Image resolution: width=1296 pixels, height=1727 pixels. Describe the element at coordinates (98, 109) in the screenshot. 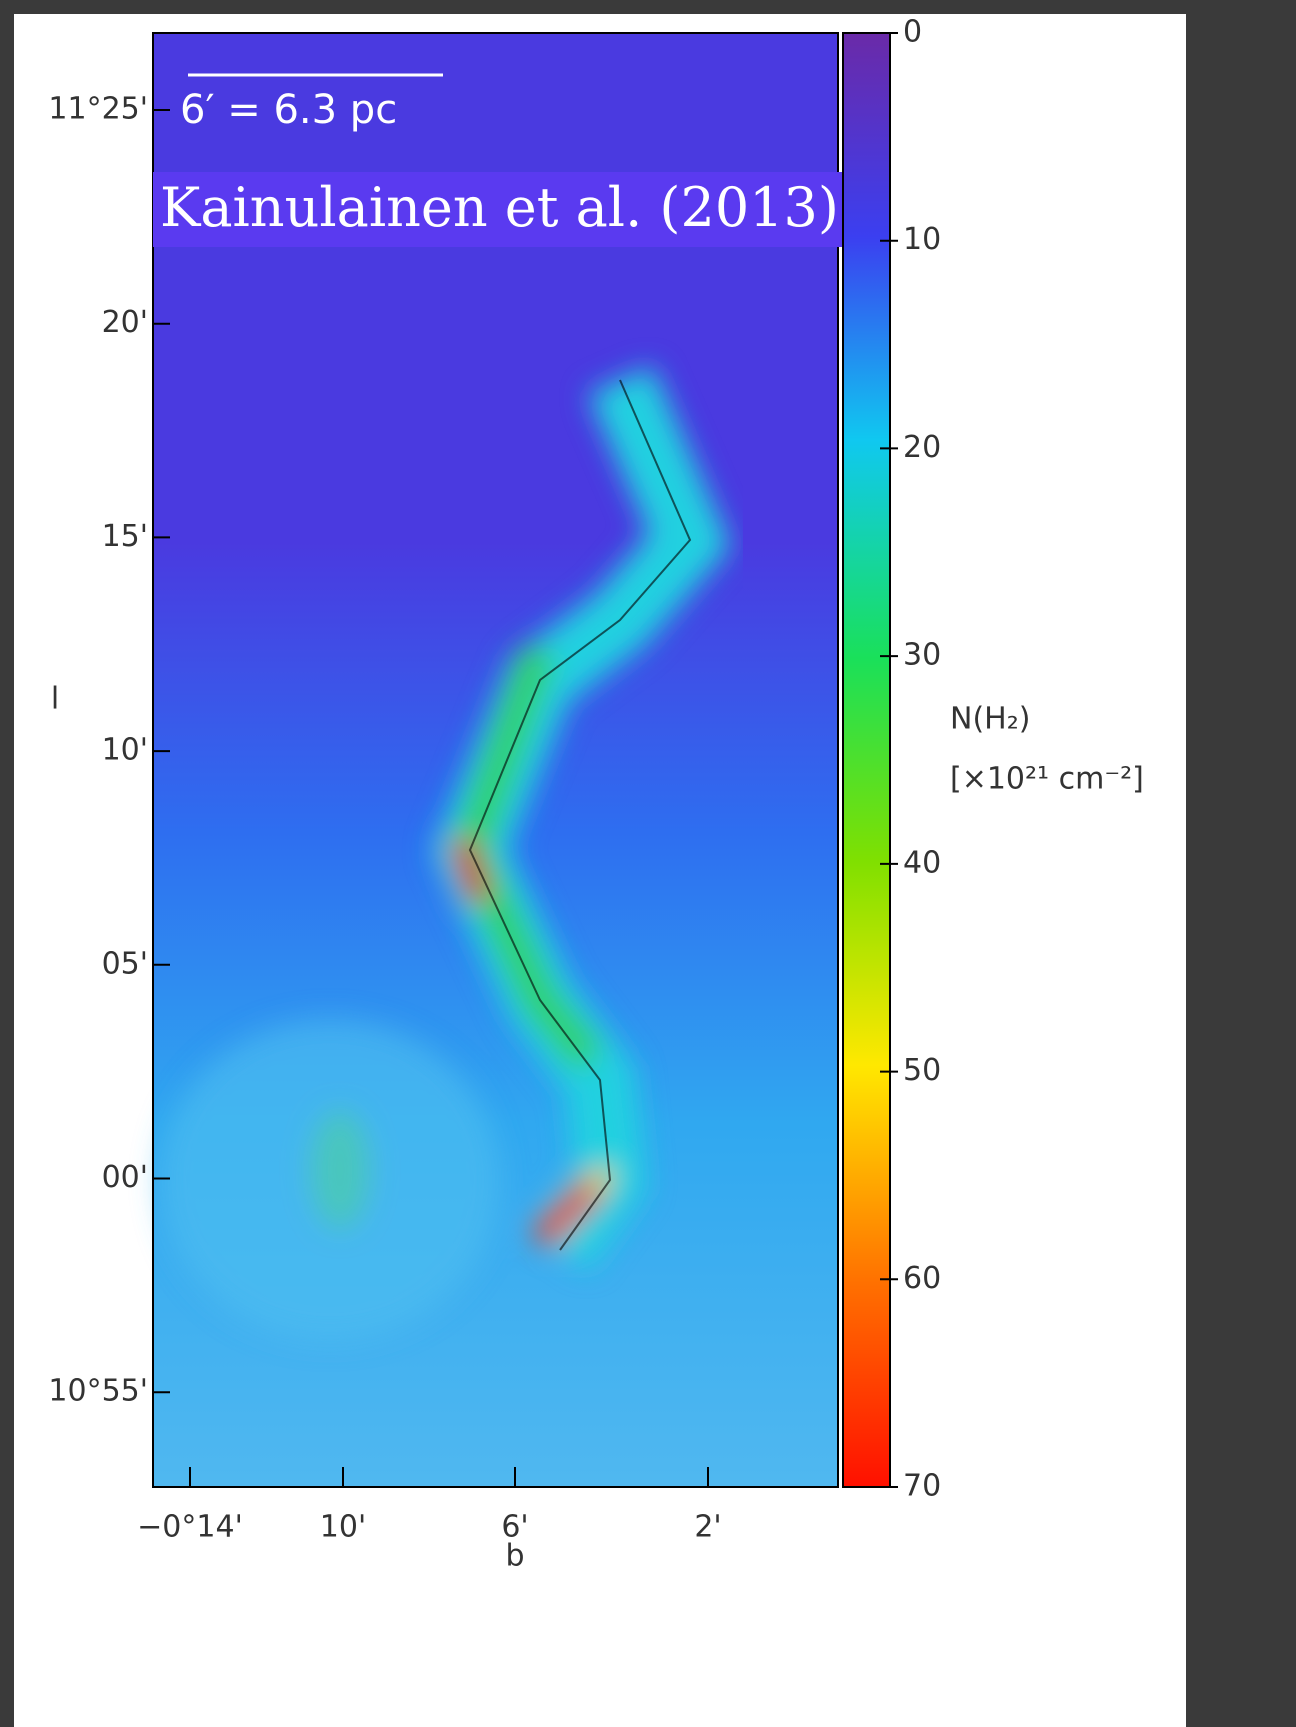

I see `y-tick-label: 11°25'` at that location.